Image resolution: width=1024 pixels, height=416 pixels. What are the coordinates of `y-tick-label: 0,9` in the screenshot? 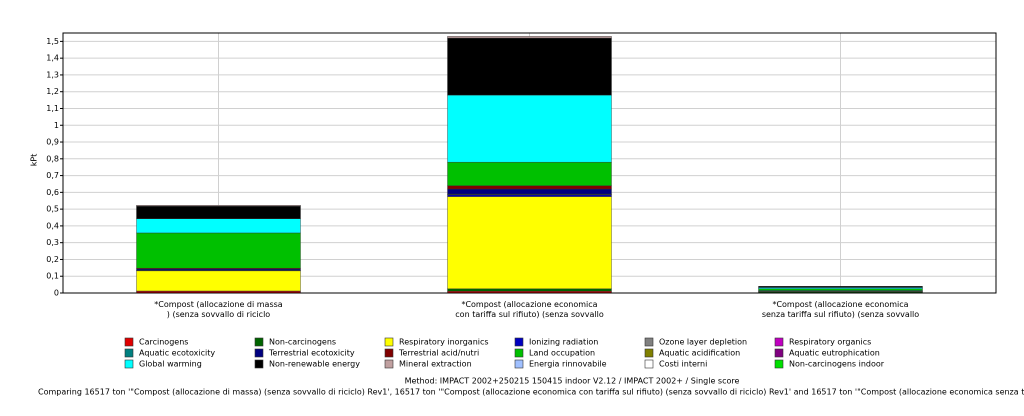 It's located at (52, 142).